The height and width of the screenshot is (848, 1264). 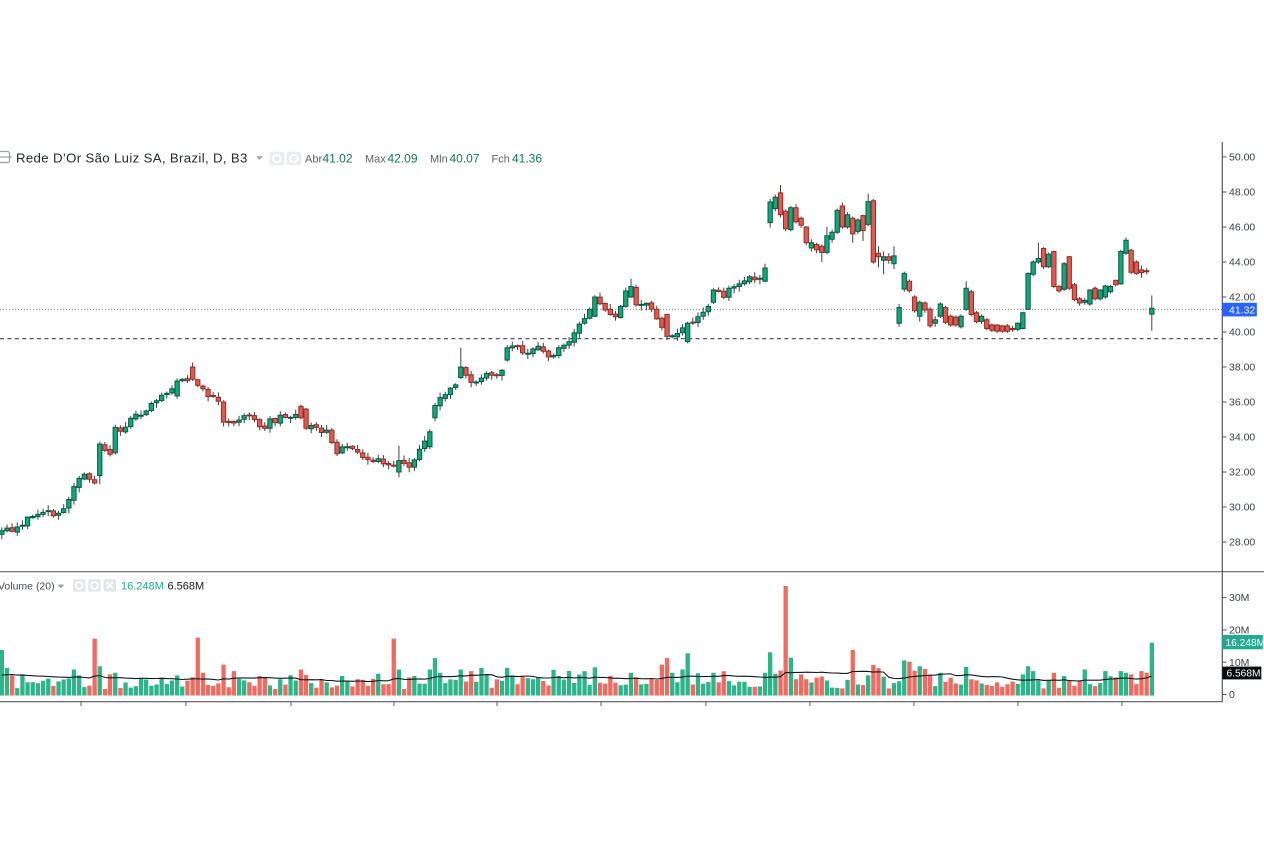 What do you see at coordinates (1232, 695) in the screenshot?
I see `svg-text: 0` at bounding box center [1232, 695].